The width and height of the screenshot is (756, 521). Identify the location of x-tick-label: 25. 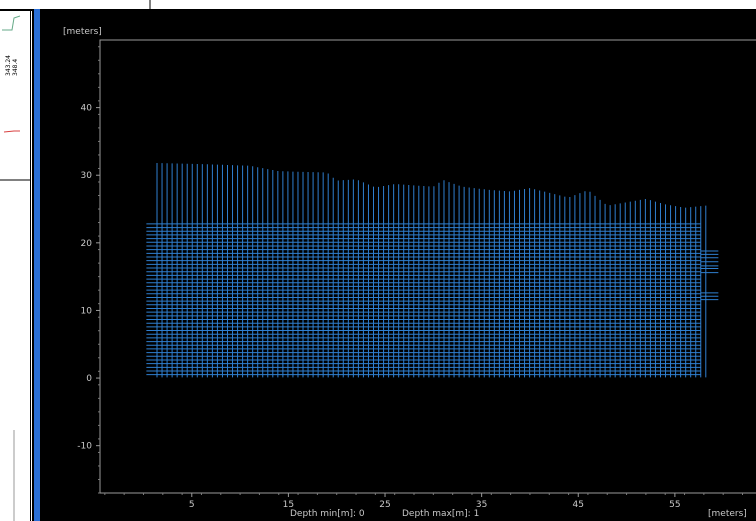
(384, 505).